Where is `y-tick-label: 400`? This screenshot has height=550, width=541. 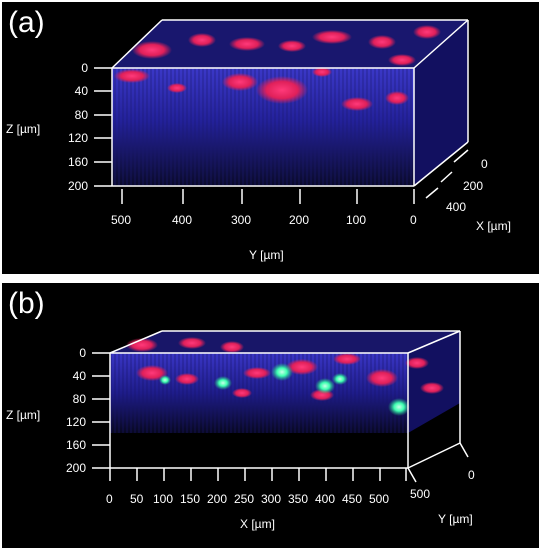
y-tick-label: 400 is located at coordinates (182, 220).